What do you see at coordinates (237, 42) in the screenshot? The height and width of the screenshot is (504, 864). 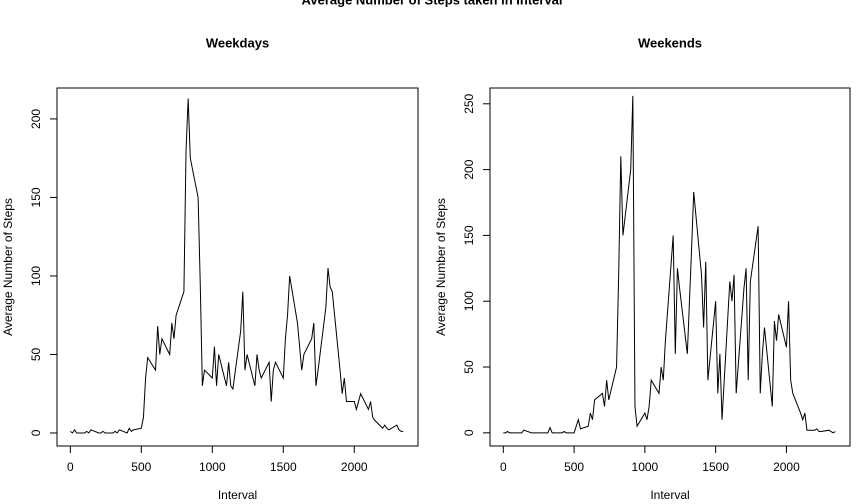 I see `panel-title: Weekdays` at bounding box center [237, 42].